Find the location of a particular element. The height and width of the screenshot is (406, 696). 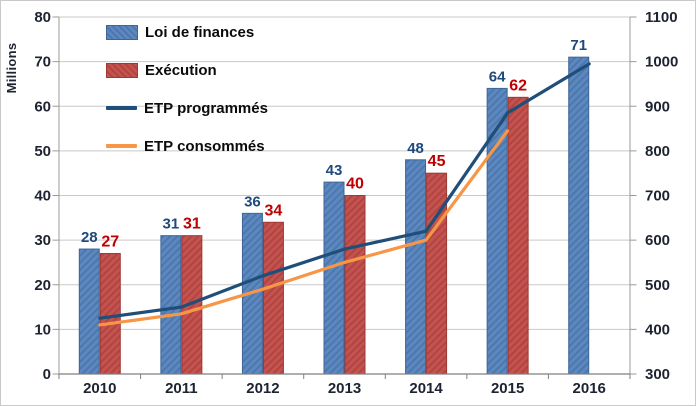

bar-label-execution-2015: 62 is located at coordinates (518, 85).